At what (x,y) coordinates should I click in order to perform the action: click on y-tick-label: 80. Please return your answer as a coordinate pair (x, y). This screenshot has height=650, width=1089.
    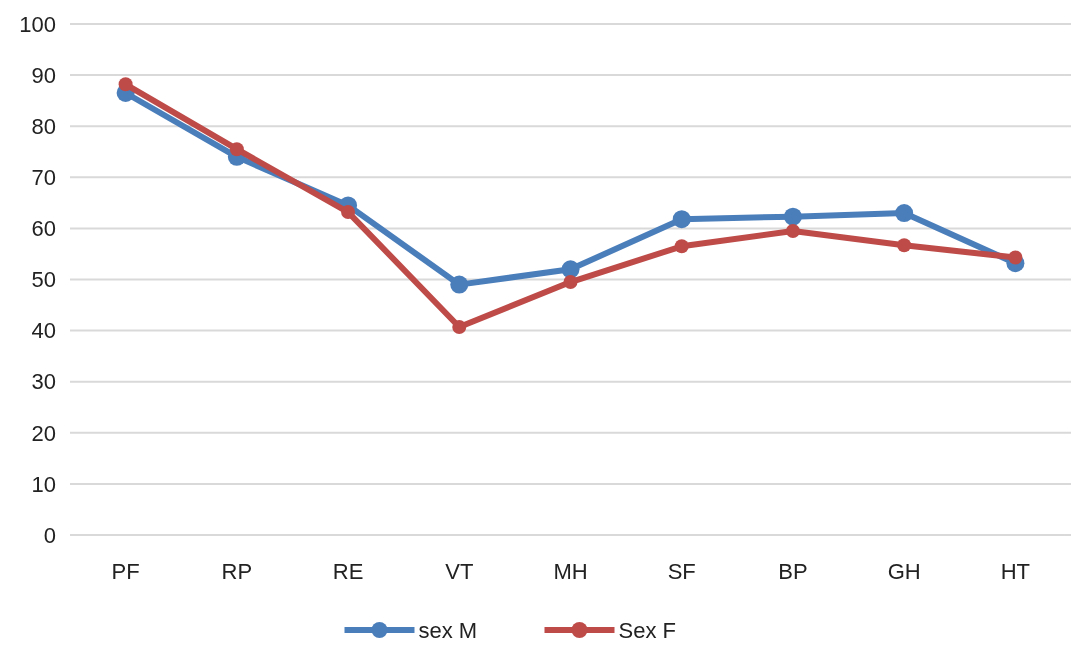
    Looking at the image, I should click on (43, 126).